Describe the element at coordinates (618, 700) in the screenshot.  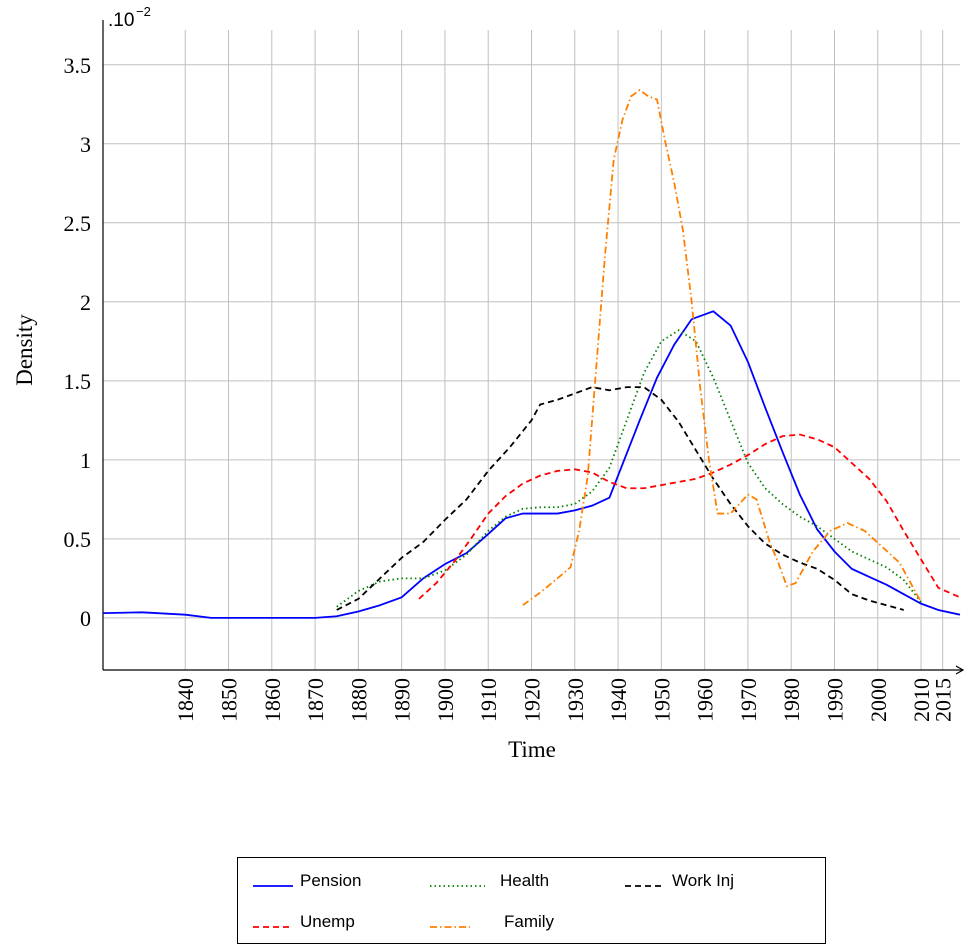
I see `x-tick-label: 1940` at that location.